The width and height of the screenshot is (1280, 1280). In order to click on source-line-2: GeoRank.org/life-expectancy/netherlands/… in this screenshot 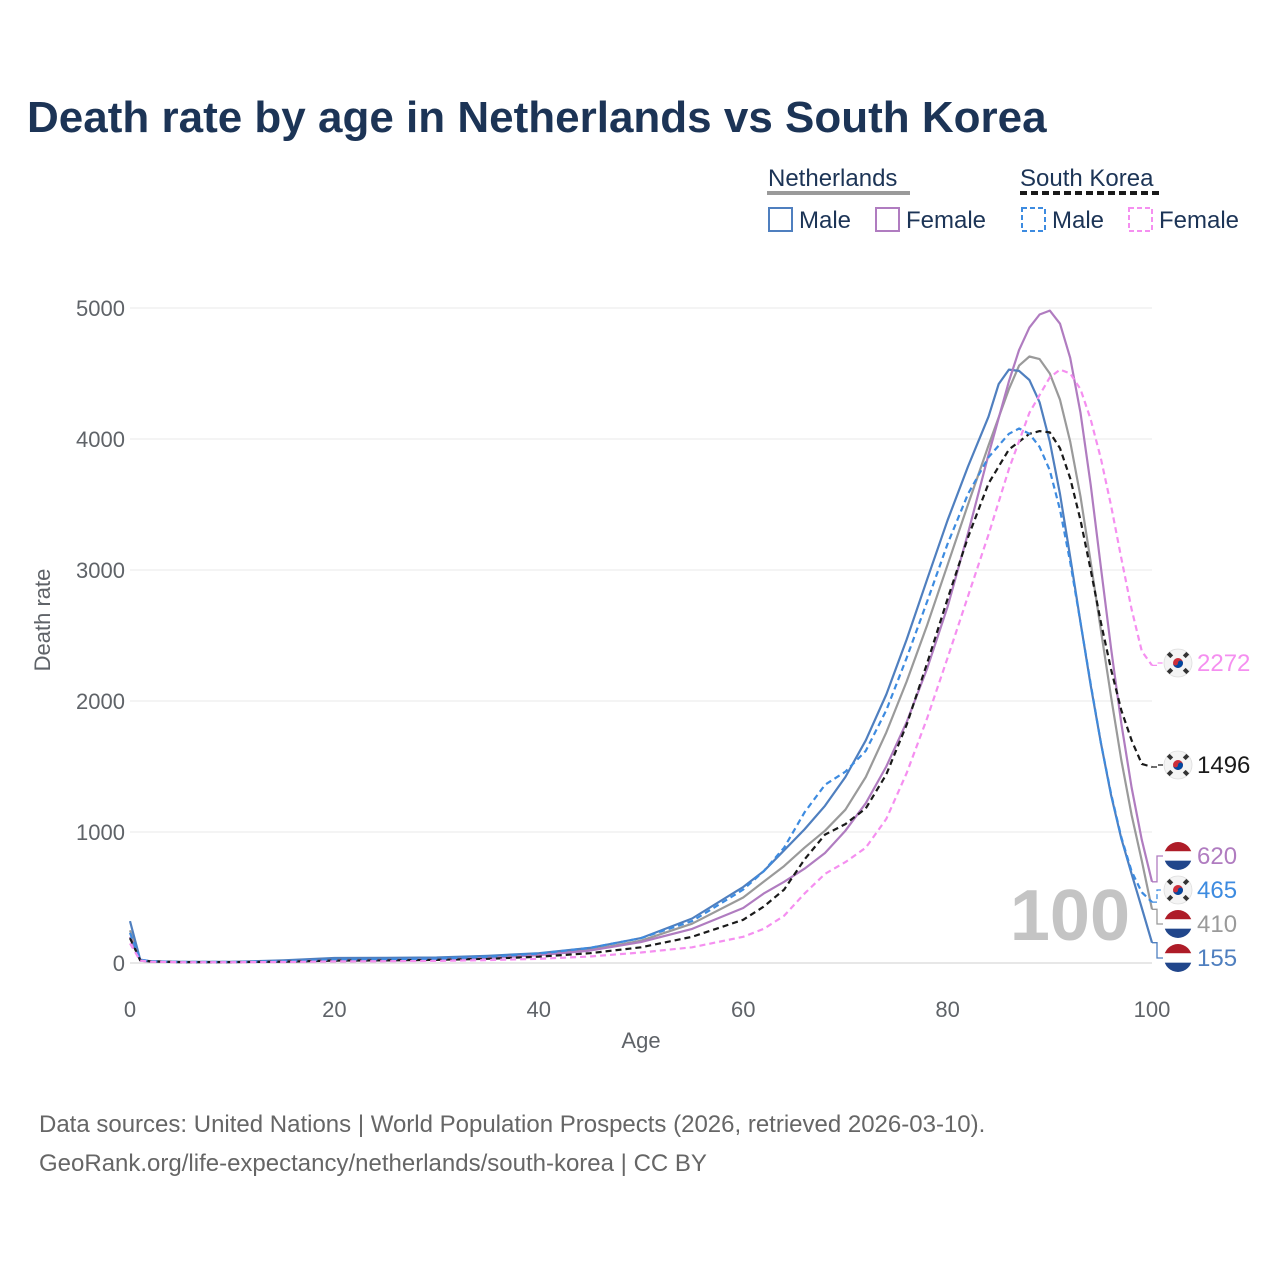, I will do `click(373, 1163)`.